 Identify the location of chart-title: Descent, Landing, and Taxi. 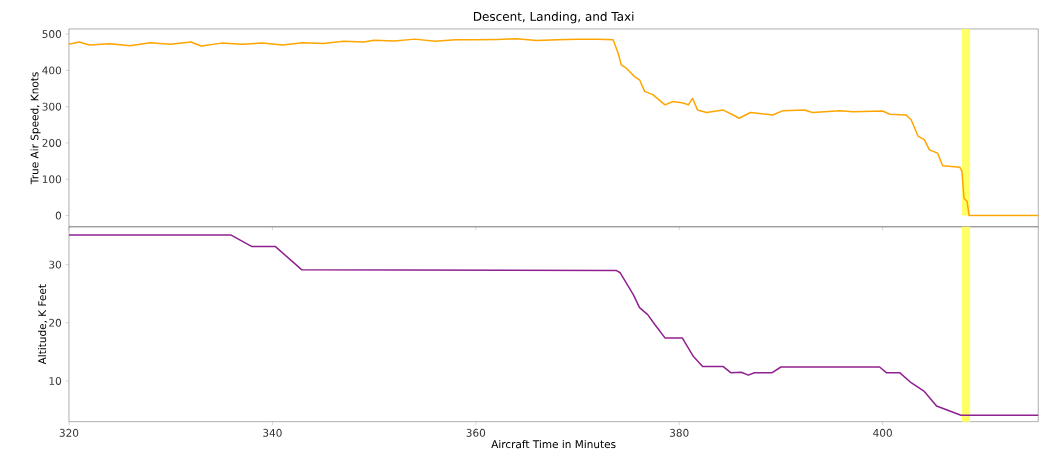
(553, 17).